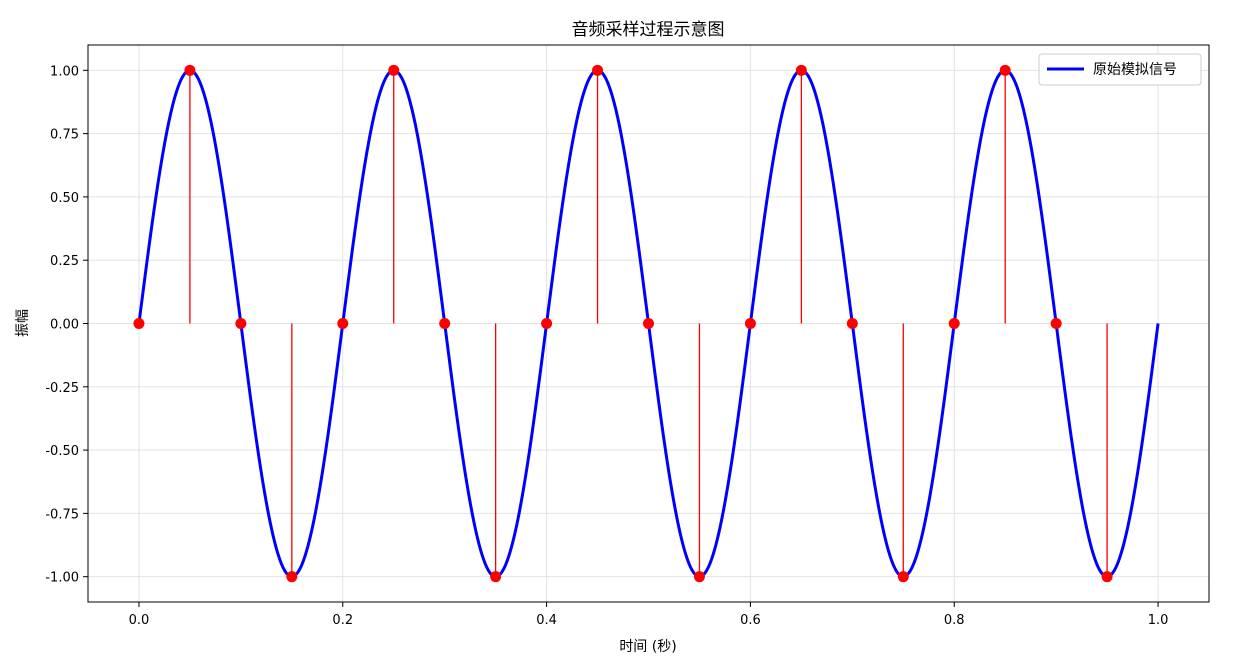 Image resolution: width=1233 pixels, height=662 pixels. I want to click on chart-title: 音频采样过程示意图, so click(648, 30).